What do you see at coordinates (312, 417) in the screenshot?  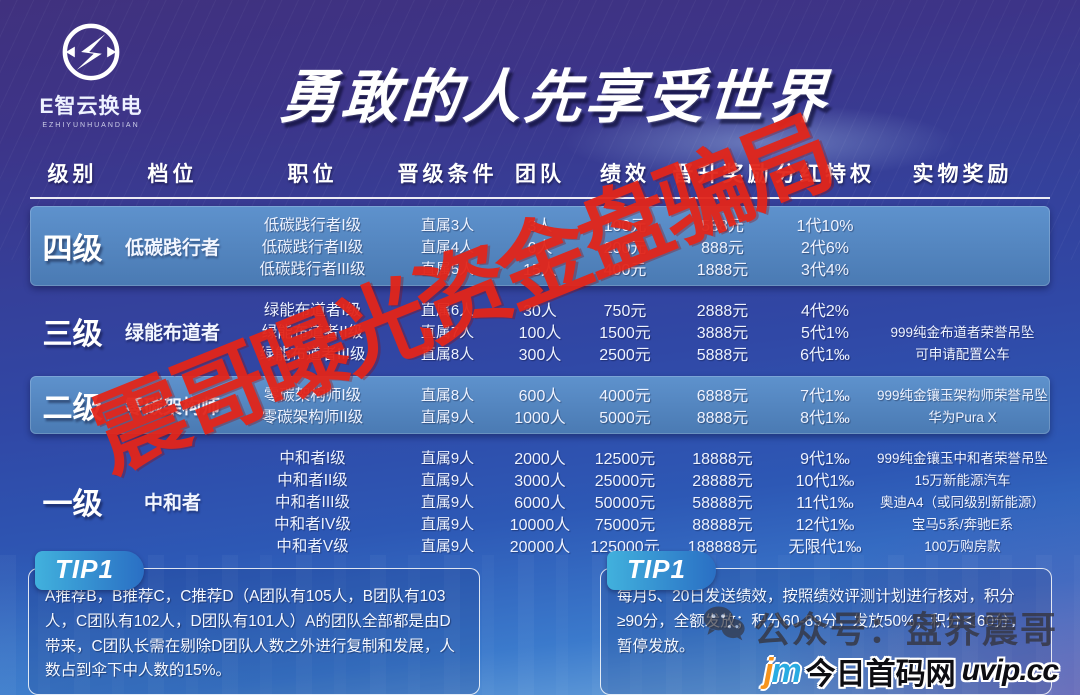 I see `cell-position: 零碳架构师II级` at bounding box center [312, 417].